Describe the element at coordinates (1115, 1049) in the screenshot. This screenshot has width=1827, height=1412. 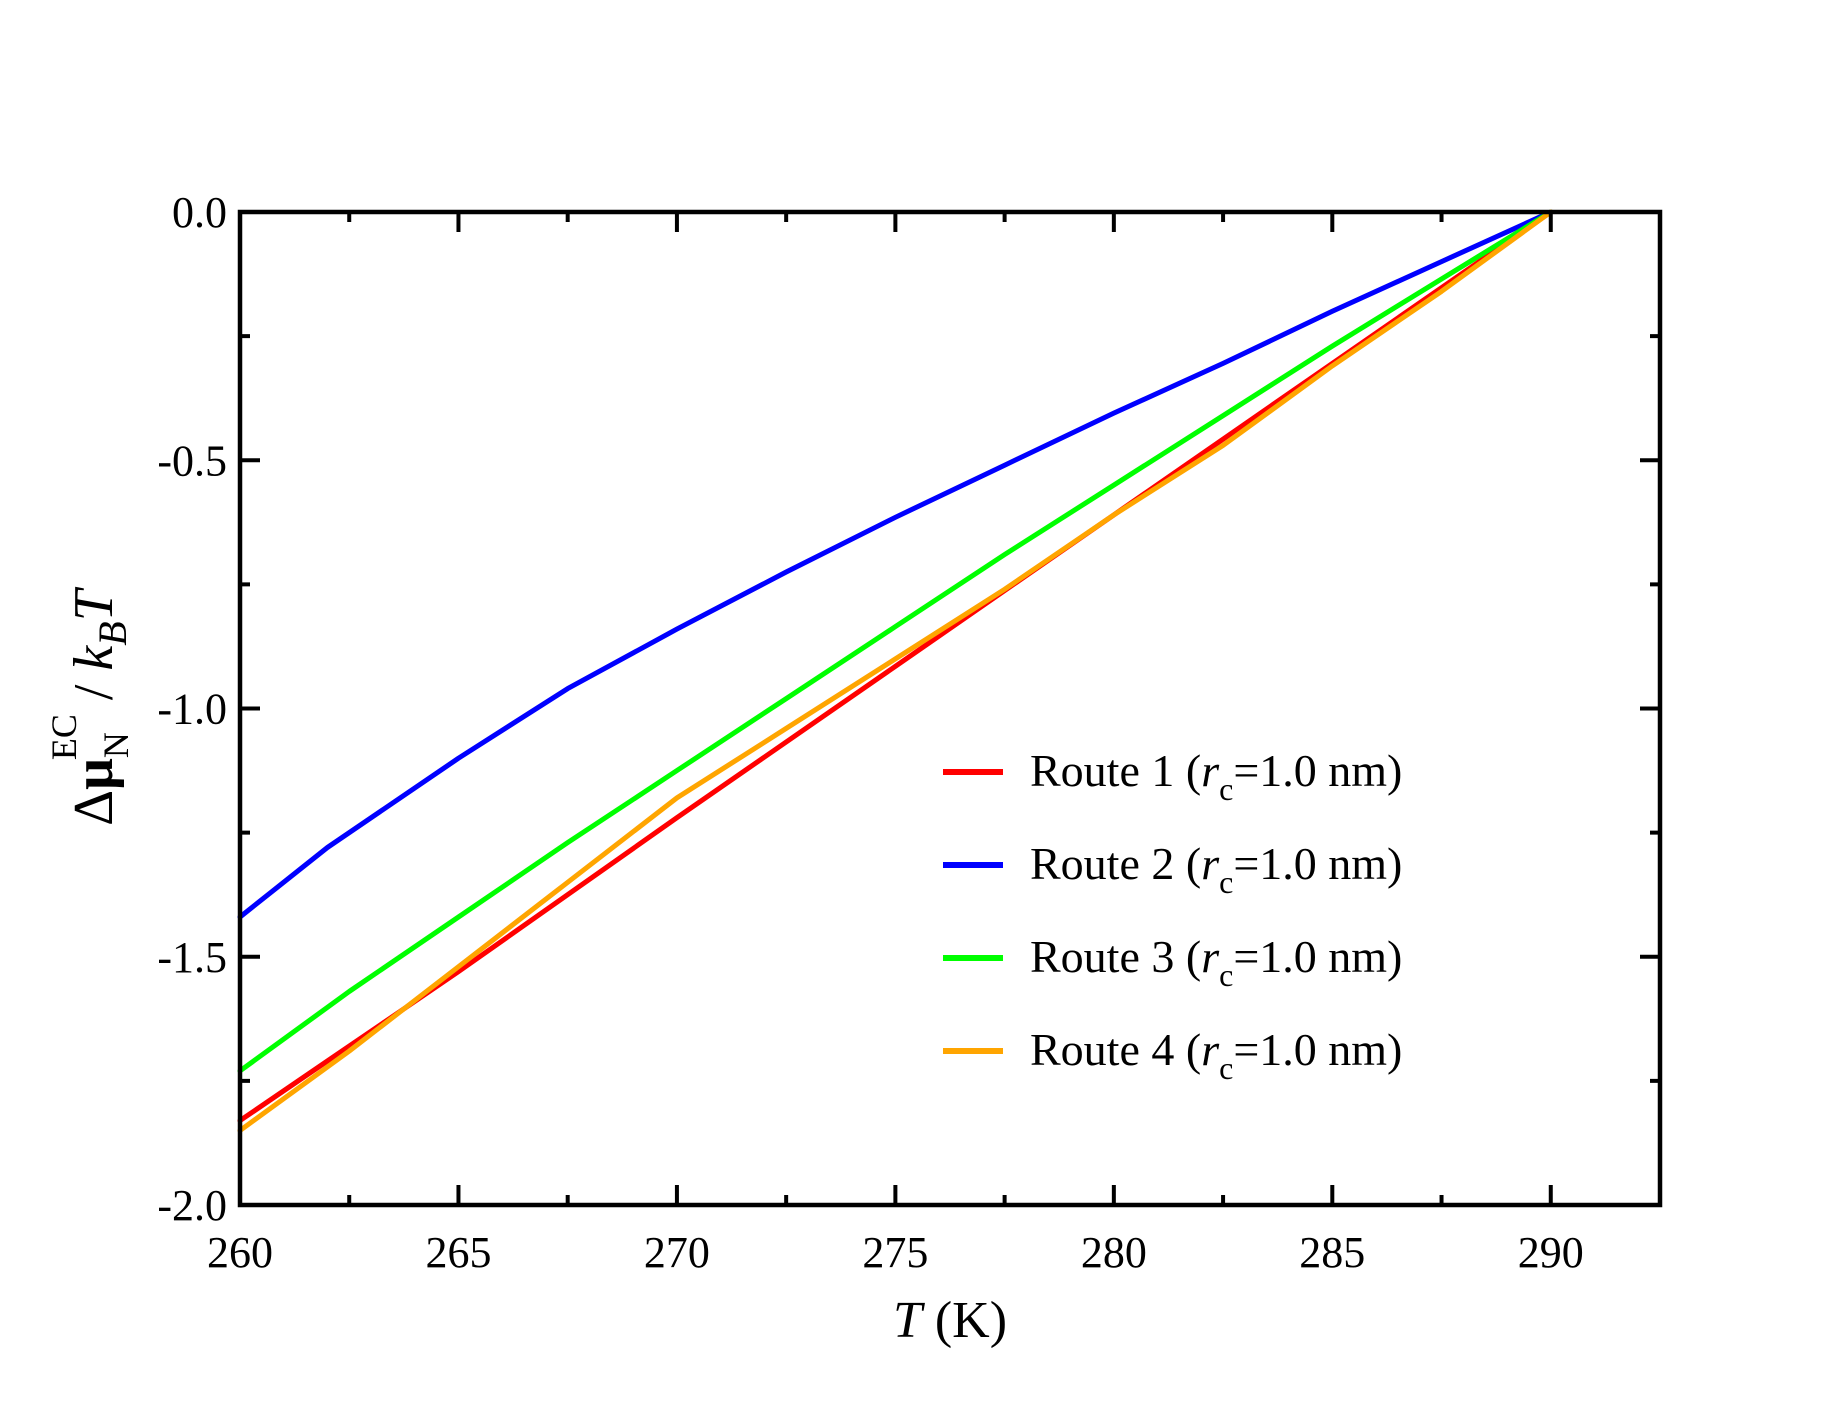
I see `legend-label-prefix: Route 4 (` at that location.